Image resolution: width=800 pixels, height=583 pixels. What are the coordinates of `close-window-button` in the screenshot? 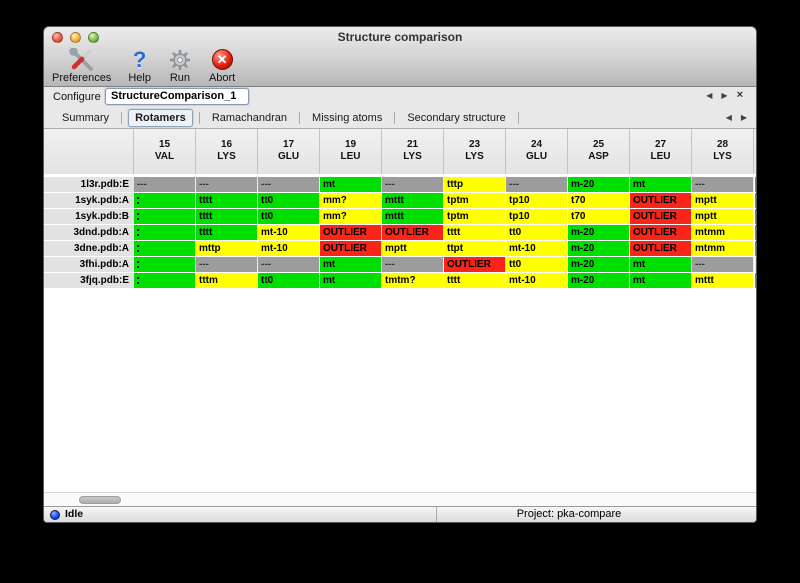 It's located at (57, 37).